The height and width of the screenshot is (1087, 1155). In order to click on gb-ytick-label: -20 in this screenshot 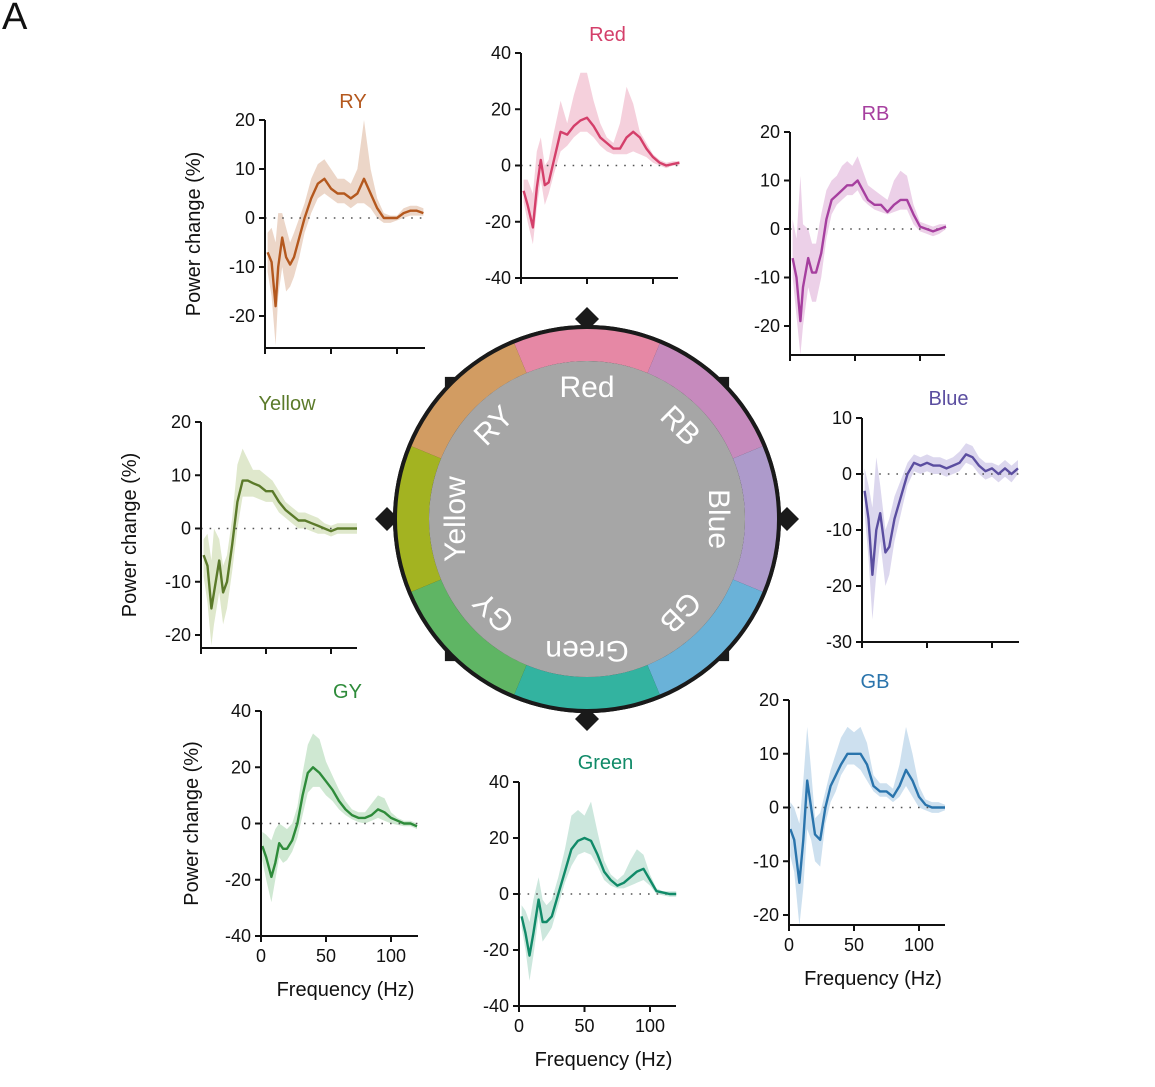, I will do `click(766, 915)`.